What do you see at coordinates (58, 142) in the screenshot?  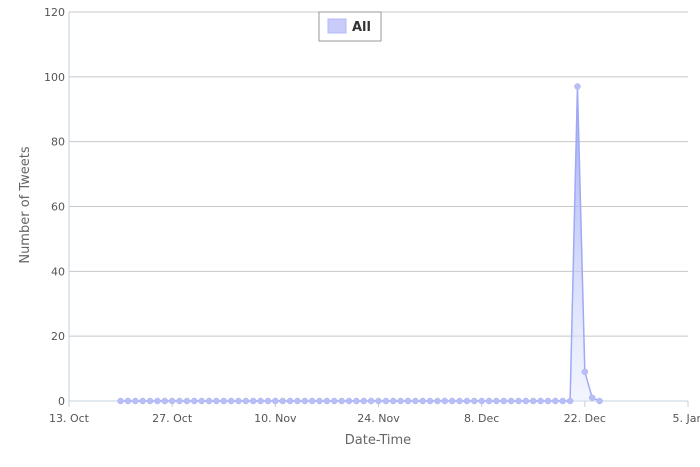 I see `y-tick-label-80: 80` at bounding box center [58, 142].